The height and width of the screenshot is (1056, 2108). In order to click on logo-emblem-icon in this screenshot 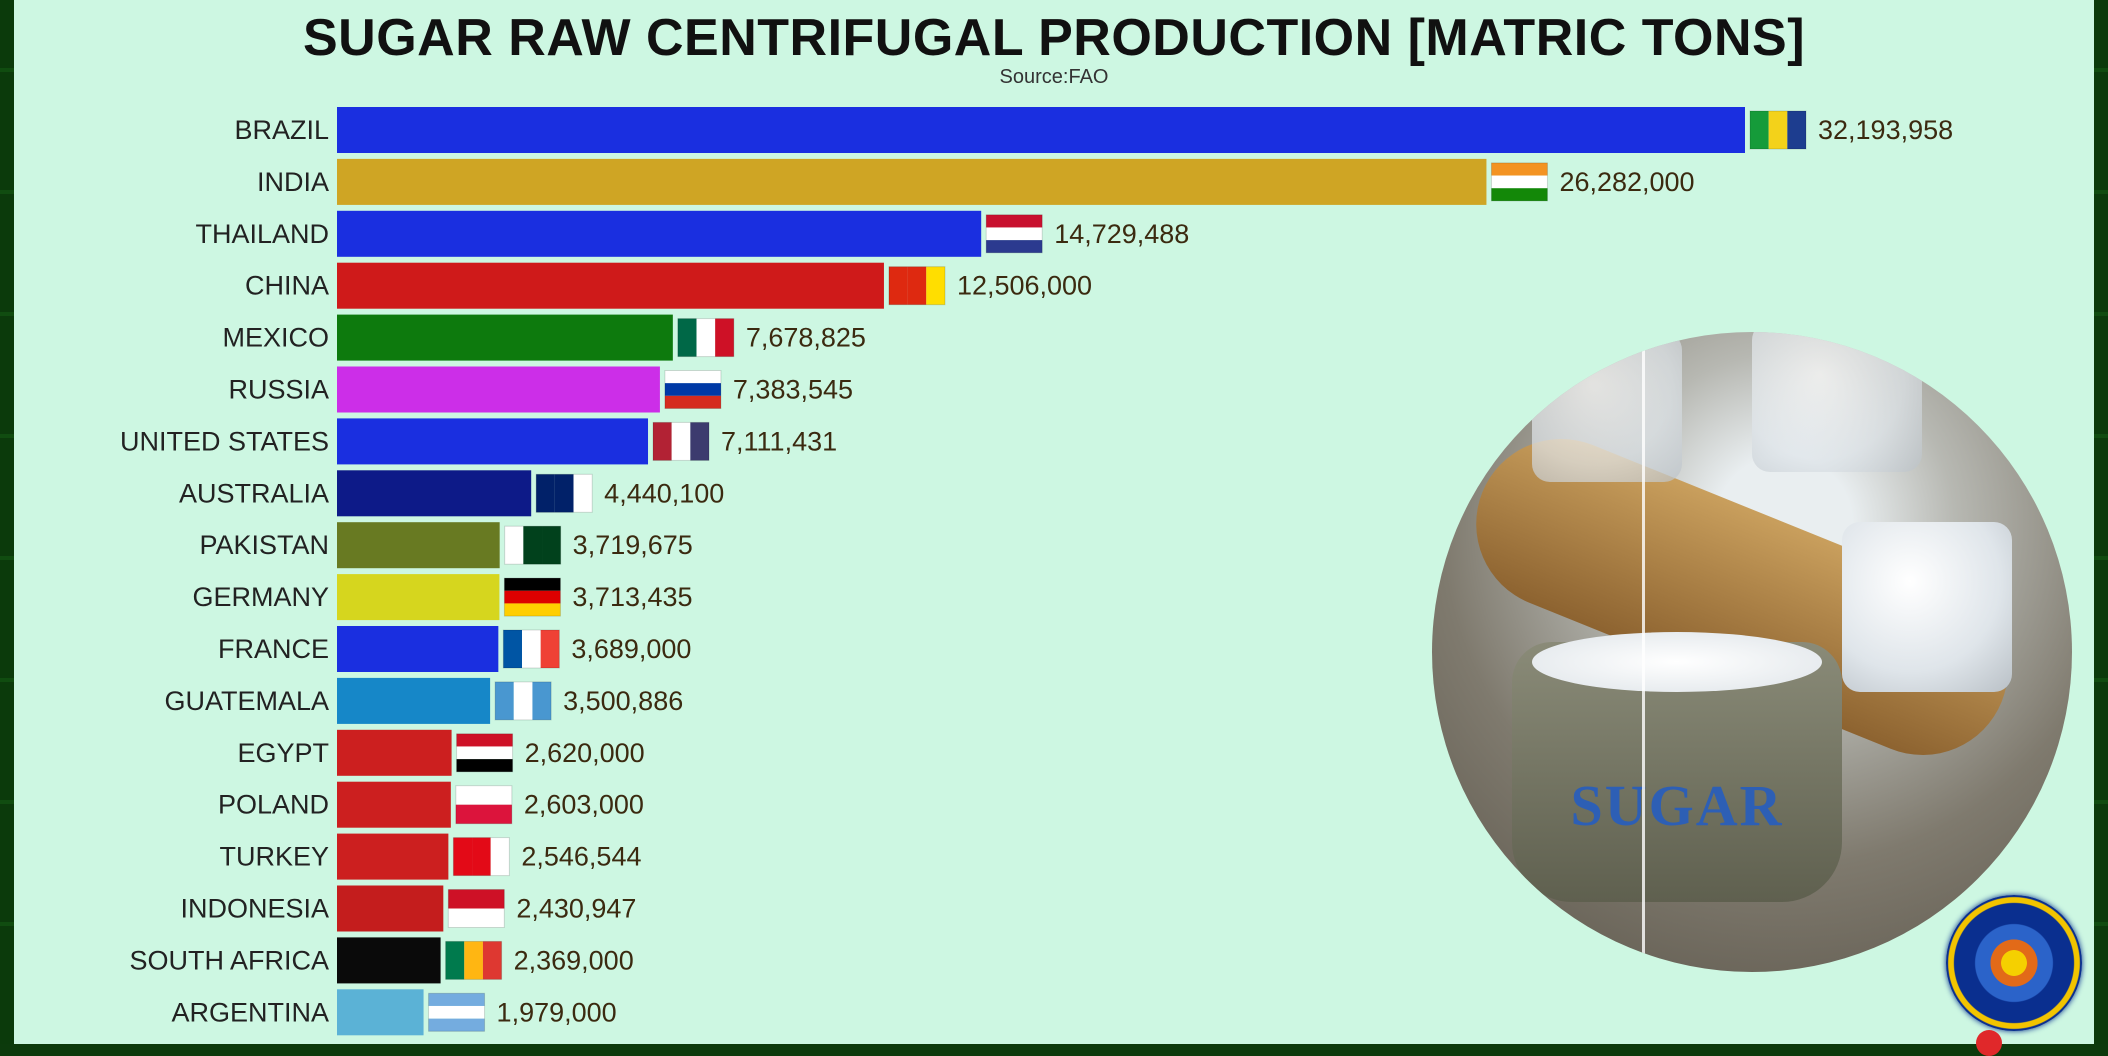, I will do `click(2014, 963)`.